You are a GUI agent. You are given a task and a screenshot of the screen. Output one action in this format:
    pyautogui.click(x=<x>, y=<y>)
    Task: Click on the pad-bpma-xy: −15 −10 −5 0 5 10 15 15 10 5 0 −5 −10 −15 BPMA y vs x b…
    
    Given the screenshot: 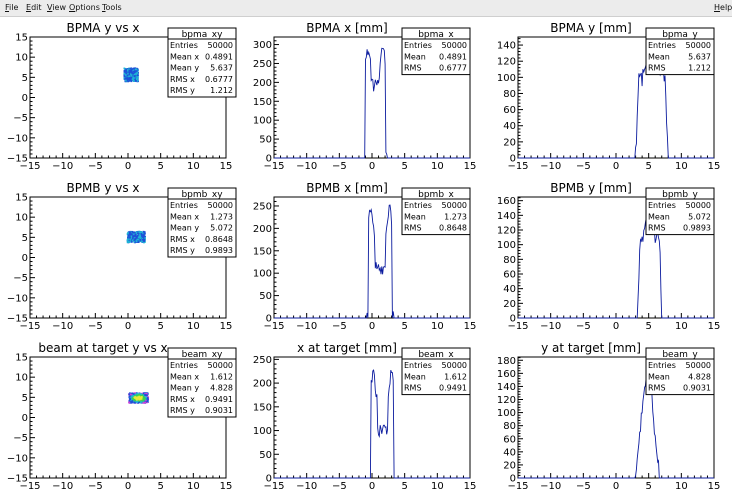 What is the action you would take?
    pyautogui.click(x=122, y=97)
    